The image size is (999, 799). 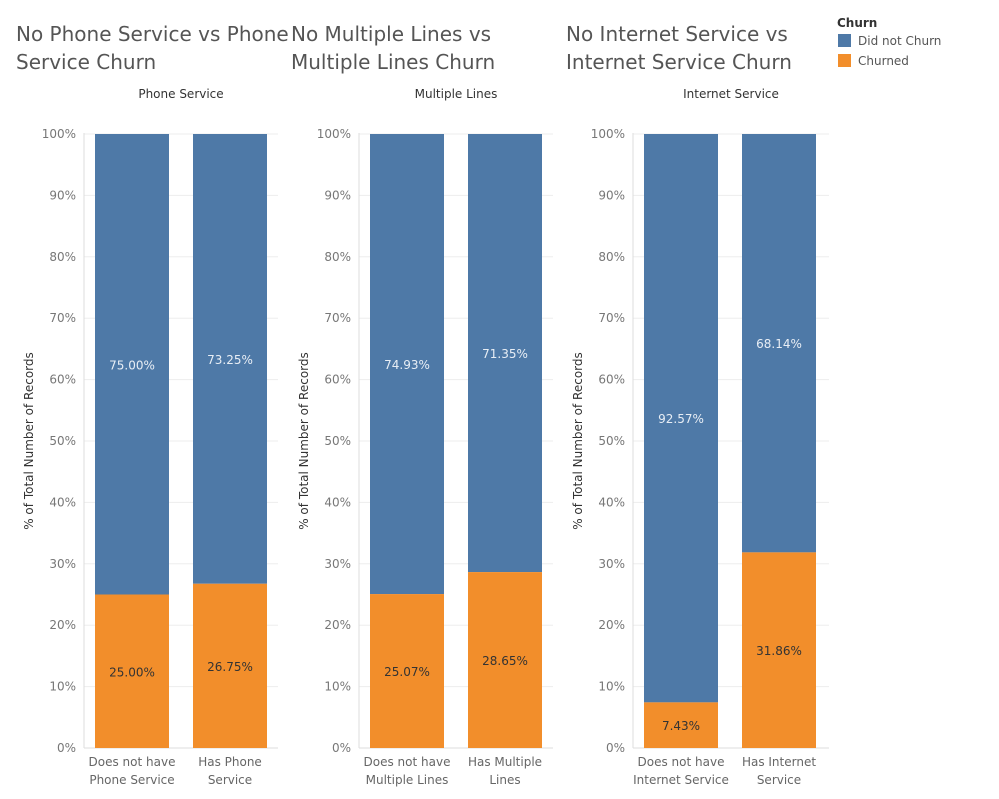 I want to click on chart3-title-line: Internet Service Churn, so click(x=679, y=62).